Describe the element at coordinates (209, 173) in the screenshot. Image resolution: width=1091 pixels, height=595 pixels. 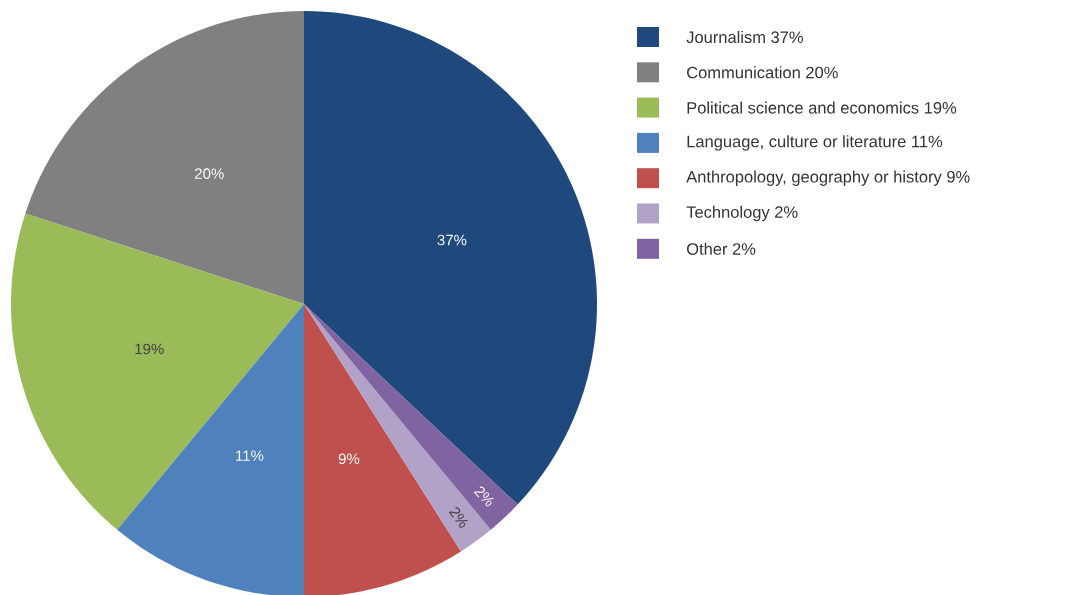
I see `data-label: 20%` at that location.